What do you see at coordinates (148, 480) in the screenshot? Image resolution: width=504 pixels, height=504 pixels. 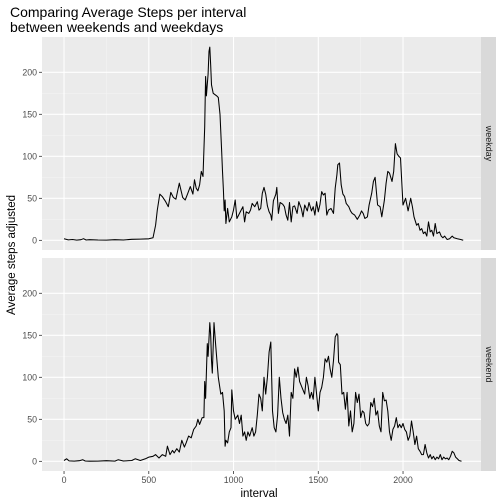 I see `x-tick-label: 500` at bounding box center [148, 480].